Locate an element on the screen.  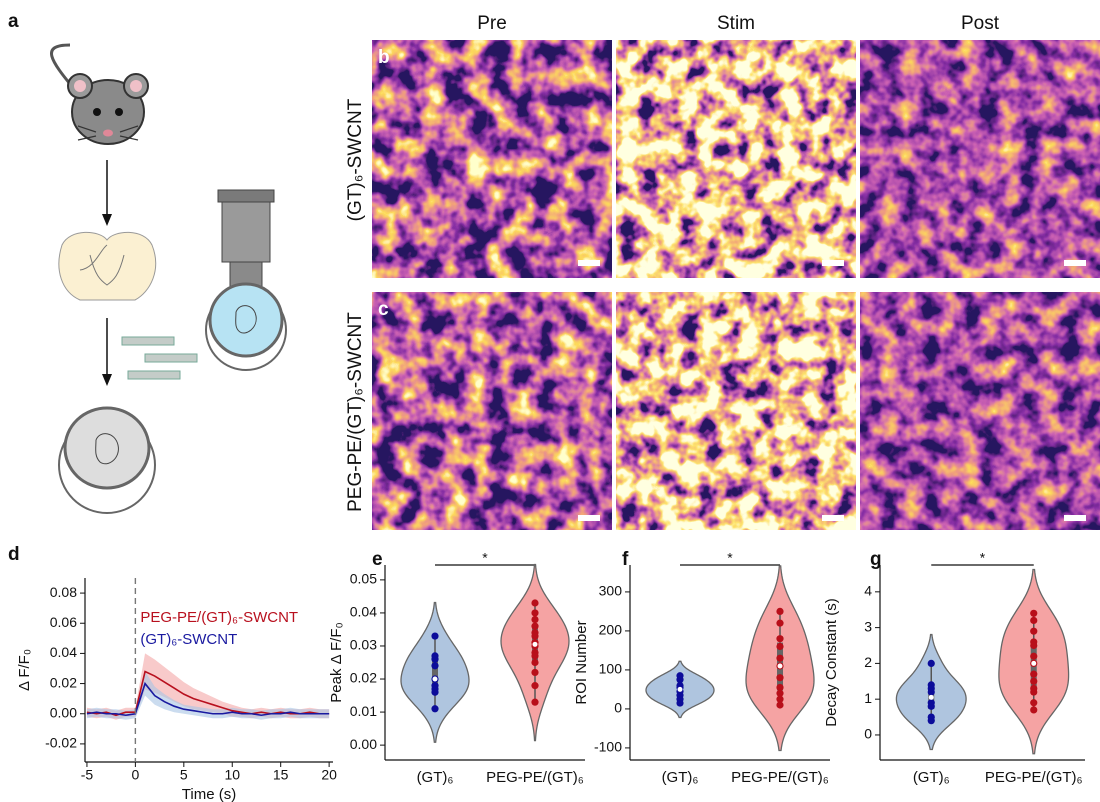
panel-label: d is located at coordinates (14, 554).